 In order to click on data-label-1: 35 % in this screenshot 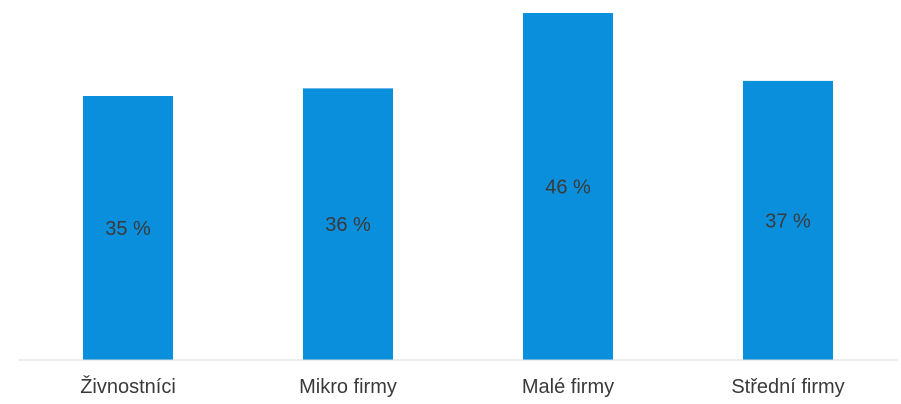, I will do `click(128, 229)`.